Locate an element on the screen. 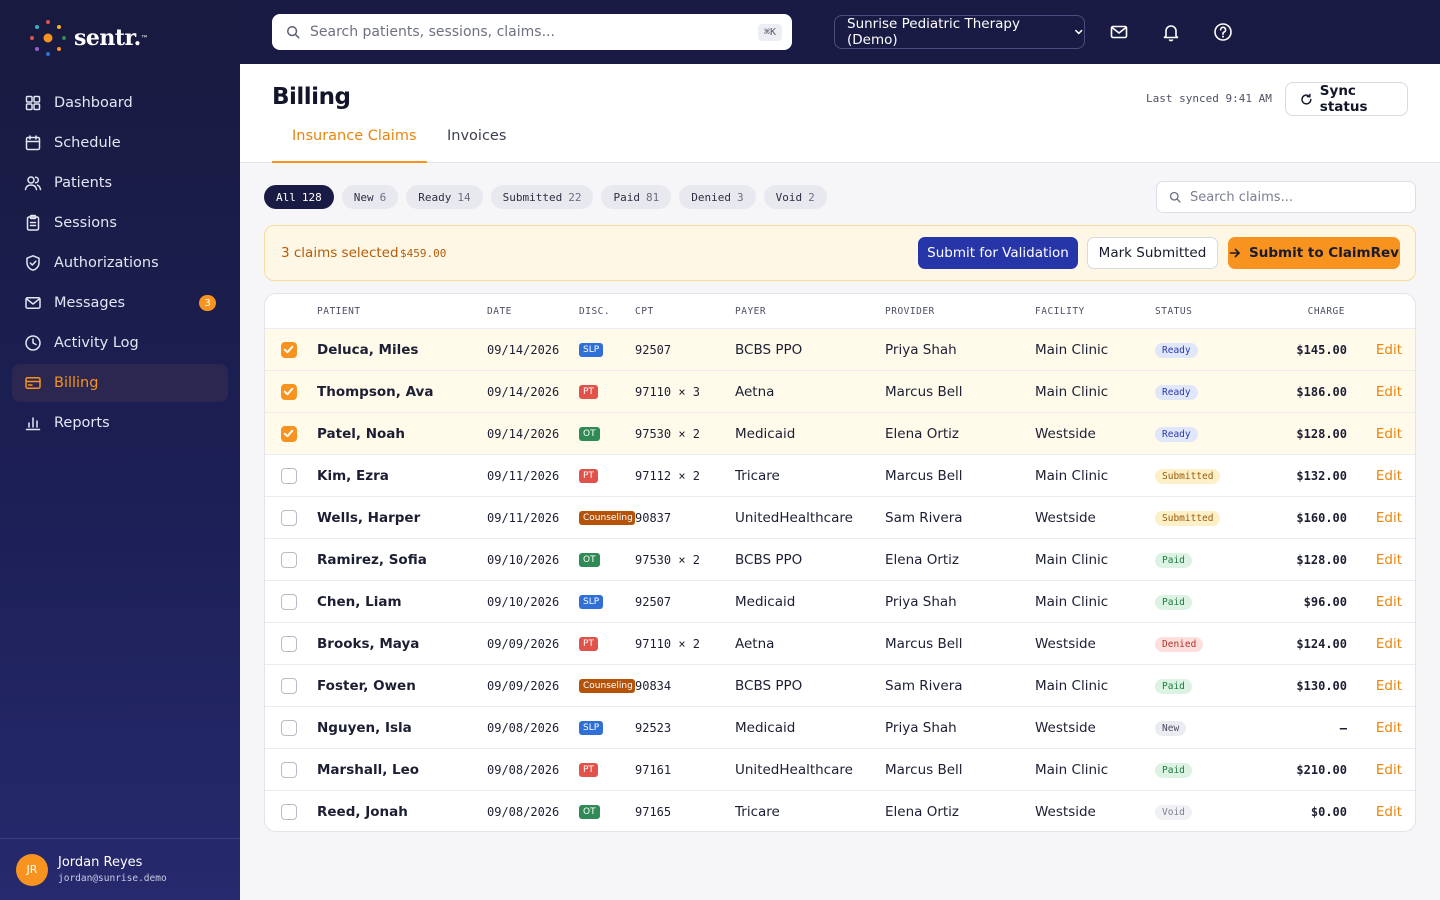 The image size is (1440, 900). cpt-code: 90834 is located at coordinates (653, 686).